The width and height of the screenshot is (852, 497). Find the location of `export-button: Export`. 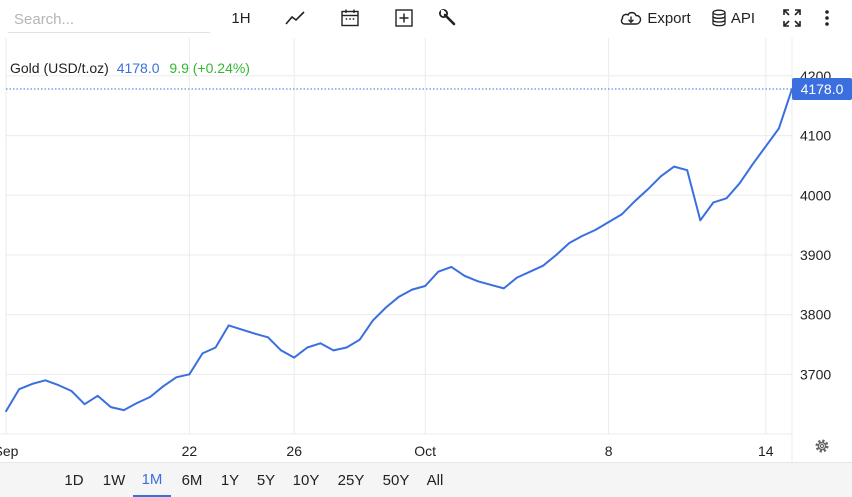

export-button: Export is located at coordinates (655, 18).